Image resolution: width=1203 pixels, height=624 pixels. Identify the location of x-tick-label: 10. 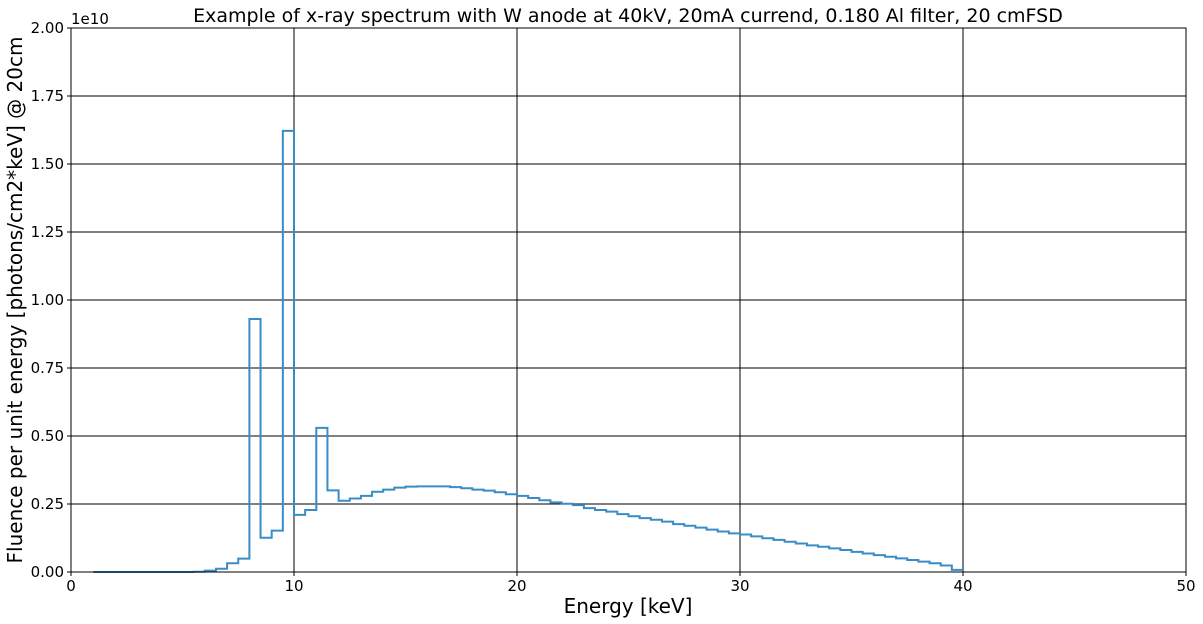
(293, 586).